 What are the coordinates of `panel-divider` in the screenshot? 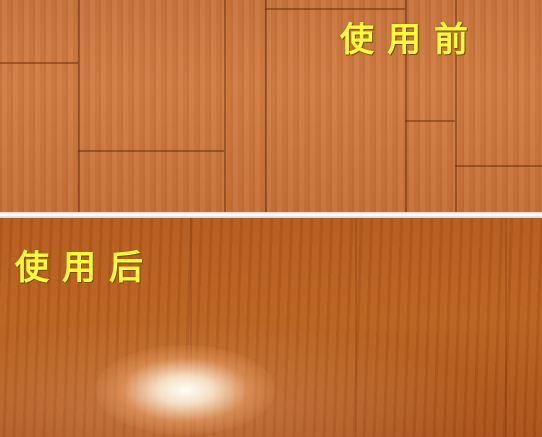 It's located at (271, 215).